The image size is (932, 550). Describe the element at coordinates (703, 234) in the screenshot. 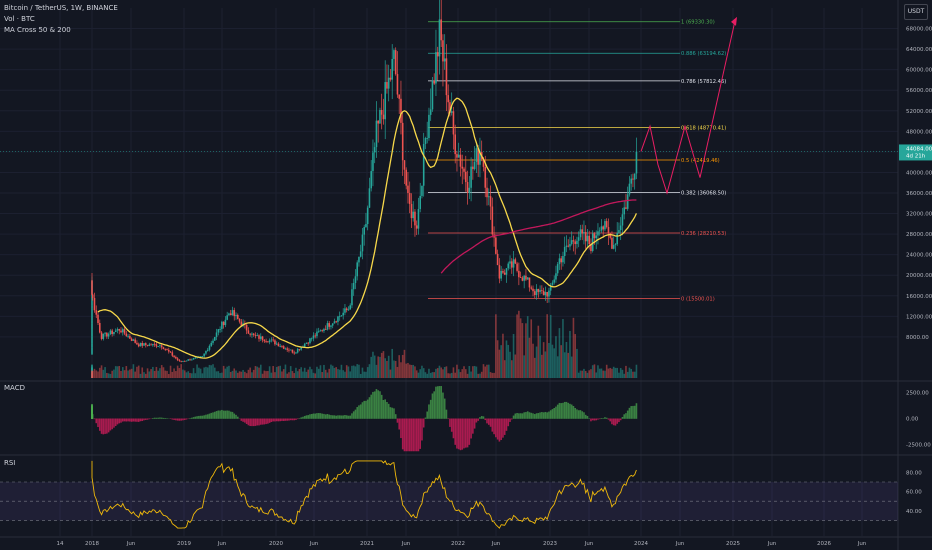

I see `fib-level-label: 0.236 (28210.53)` at that location.